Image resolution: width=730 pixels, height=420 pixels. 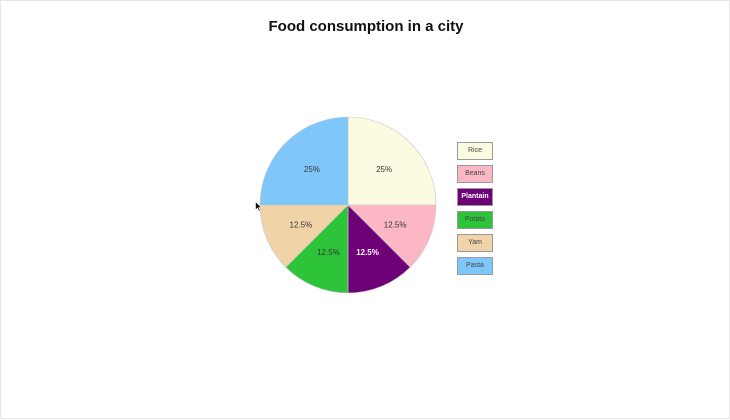 I want to click on slice-label-pasta: 25%, so click(x=312, y=169).